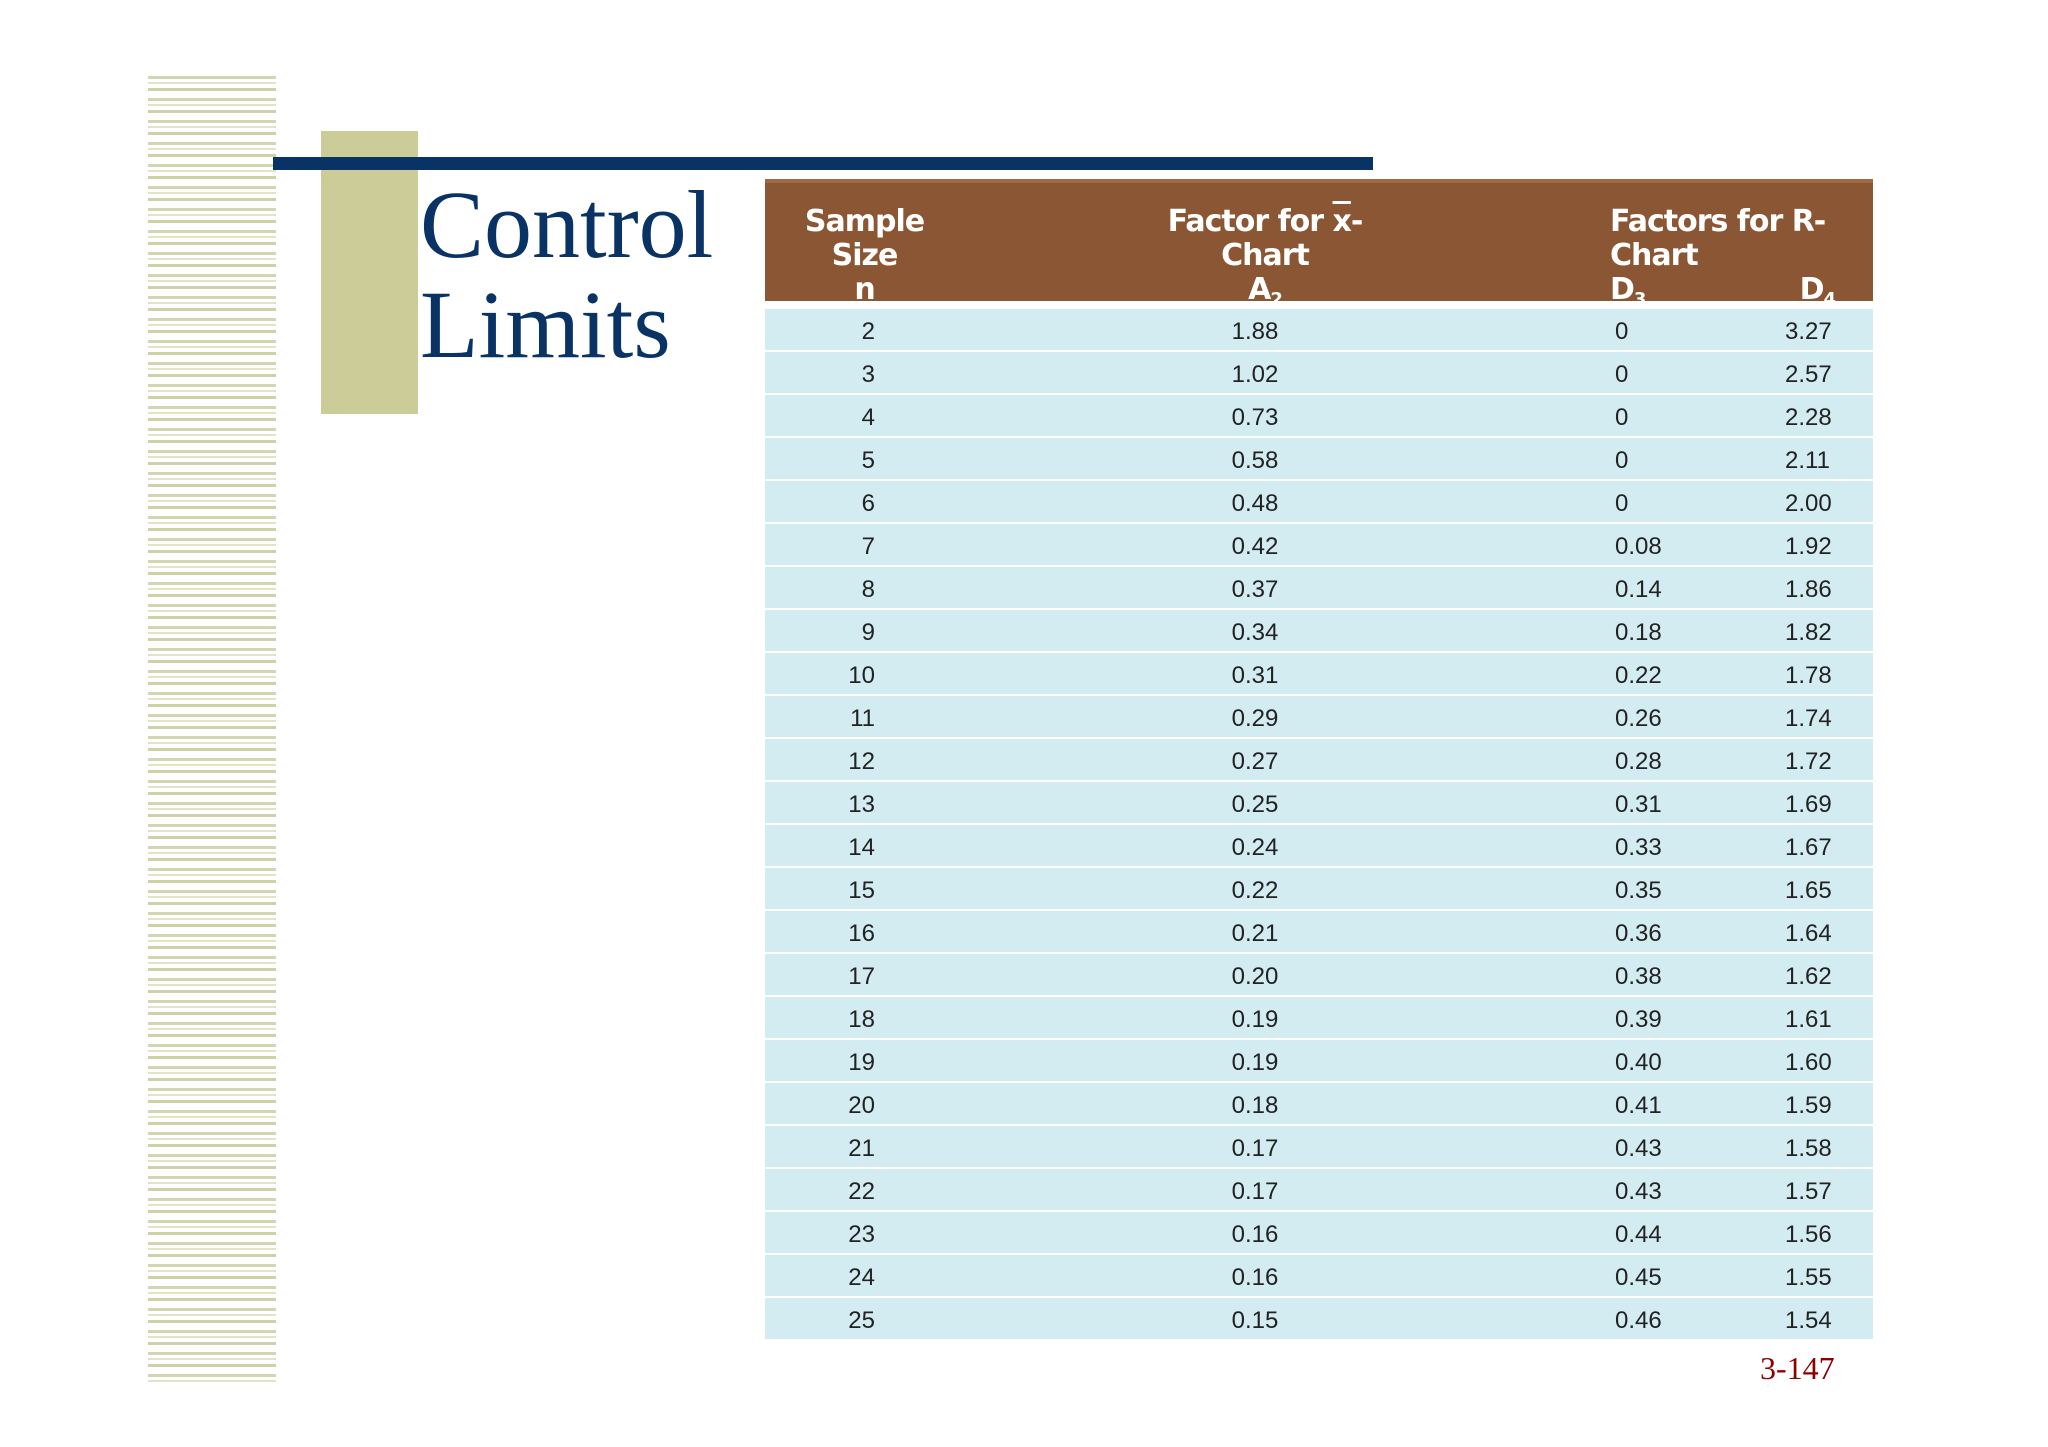 This screenshot has height=1447, width=2048. Describe the element at coordinates (1638, 976) in the screenshot. I see `cell-d3: 0.38` at that location.